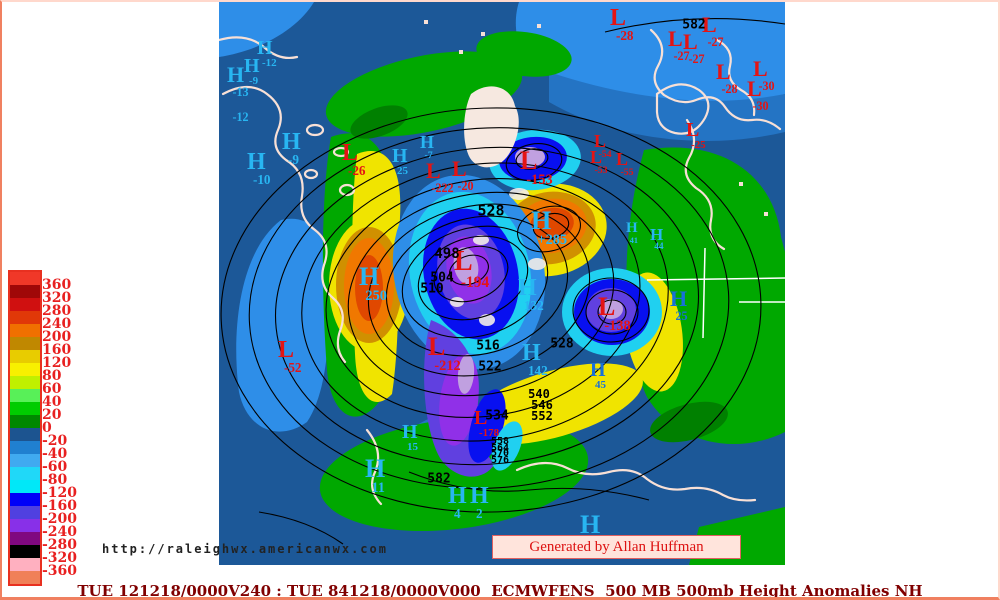 This screenshot has height=600, width=1000. I want to click on colorbar-label: -360, so click(60, 571).